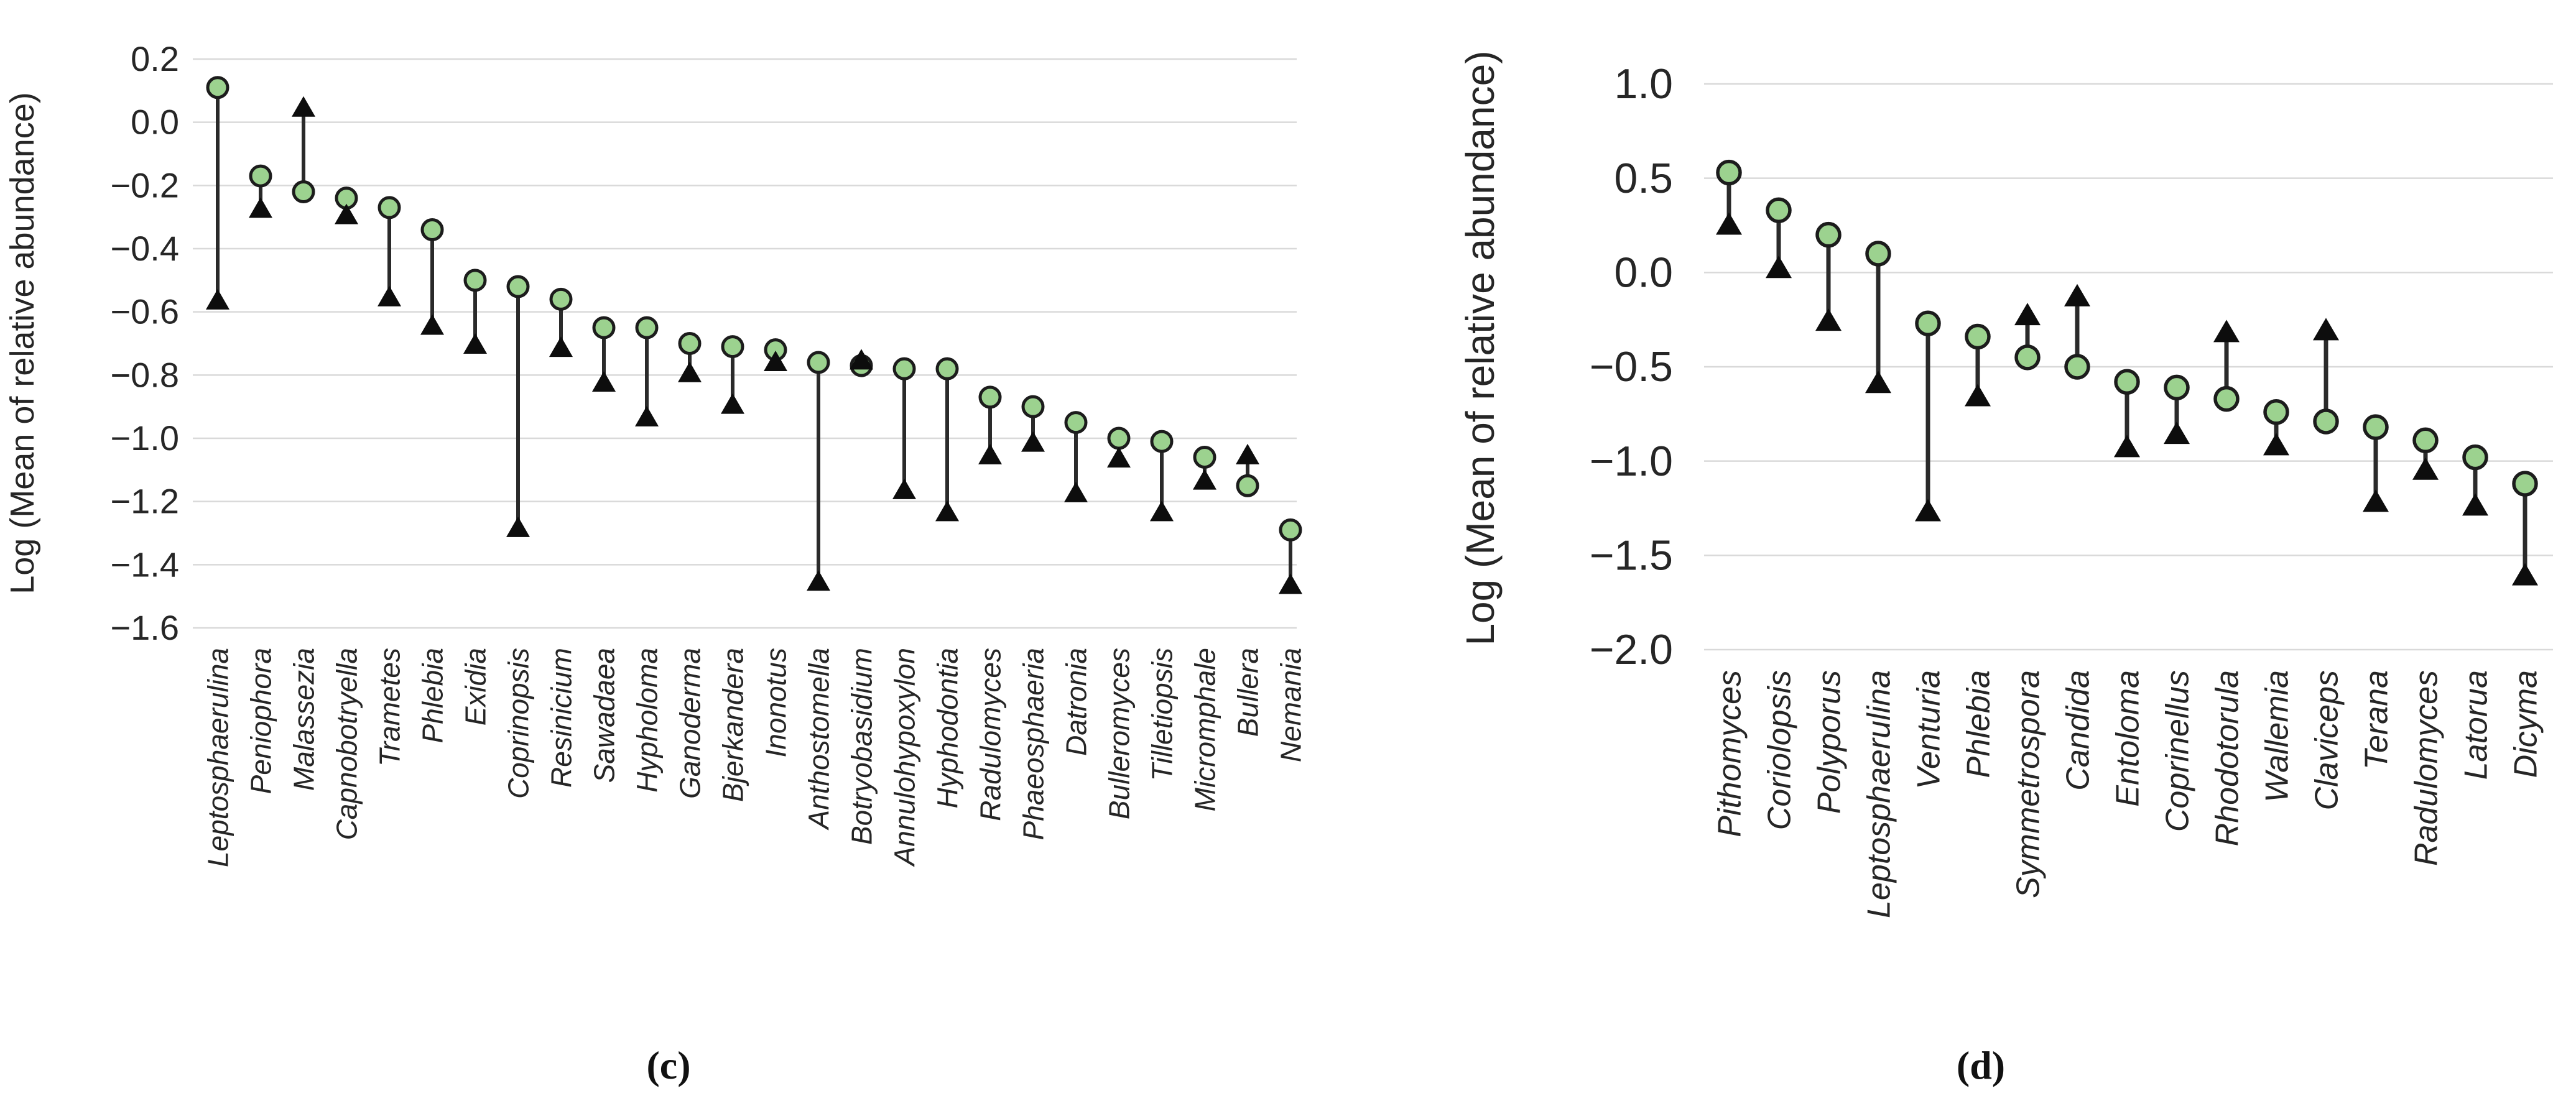 The image size is (2576, 1101). What do you see at coordinates (1120, 734) in the screenshot?
I see `x-category-label: Bulleromyces` at bounding box center [1120, 734].